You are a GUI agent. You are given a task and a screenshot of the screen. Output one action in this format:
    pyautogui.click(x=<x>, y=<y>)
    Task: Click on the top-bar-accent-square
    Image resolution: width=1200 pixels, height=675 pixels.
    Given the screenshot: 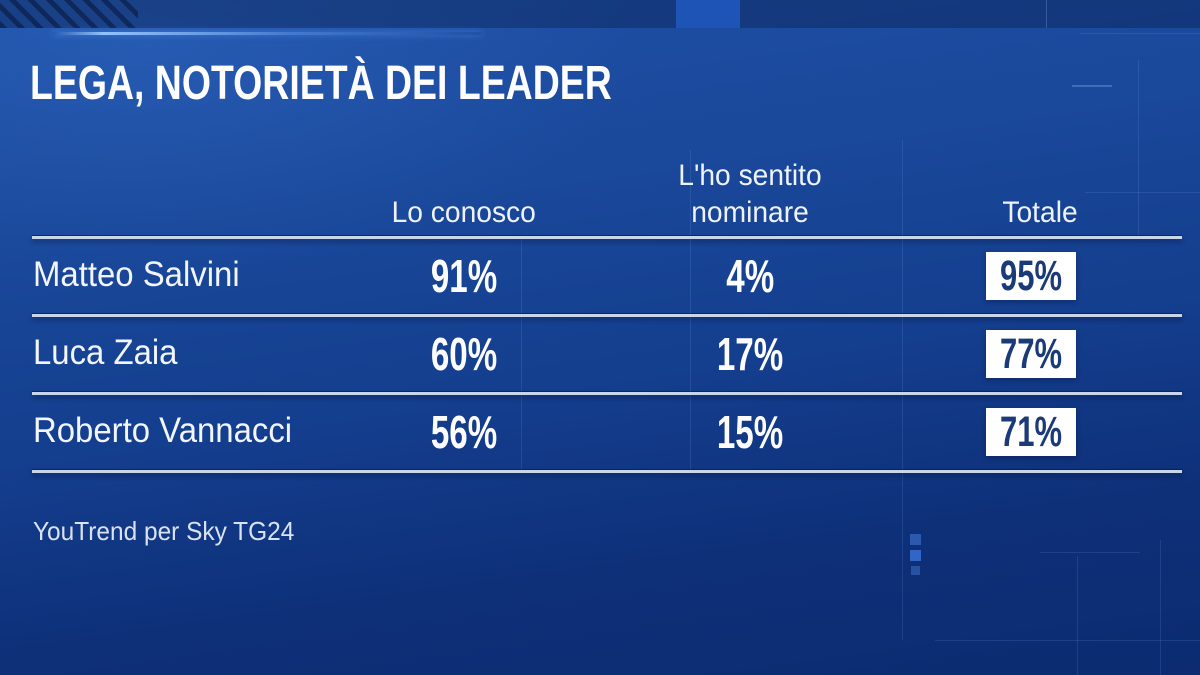 What is the action you would take?
    pyautogui.click(x=708, y=14)
    